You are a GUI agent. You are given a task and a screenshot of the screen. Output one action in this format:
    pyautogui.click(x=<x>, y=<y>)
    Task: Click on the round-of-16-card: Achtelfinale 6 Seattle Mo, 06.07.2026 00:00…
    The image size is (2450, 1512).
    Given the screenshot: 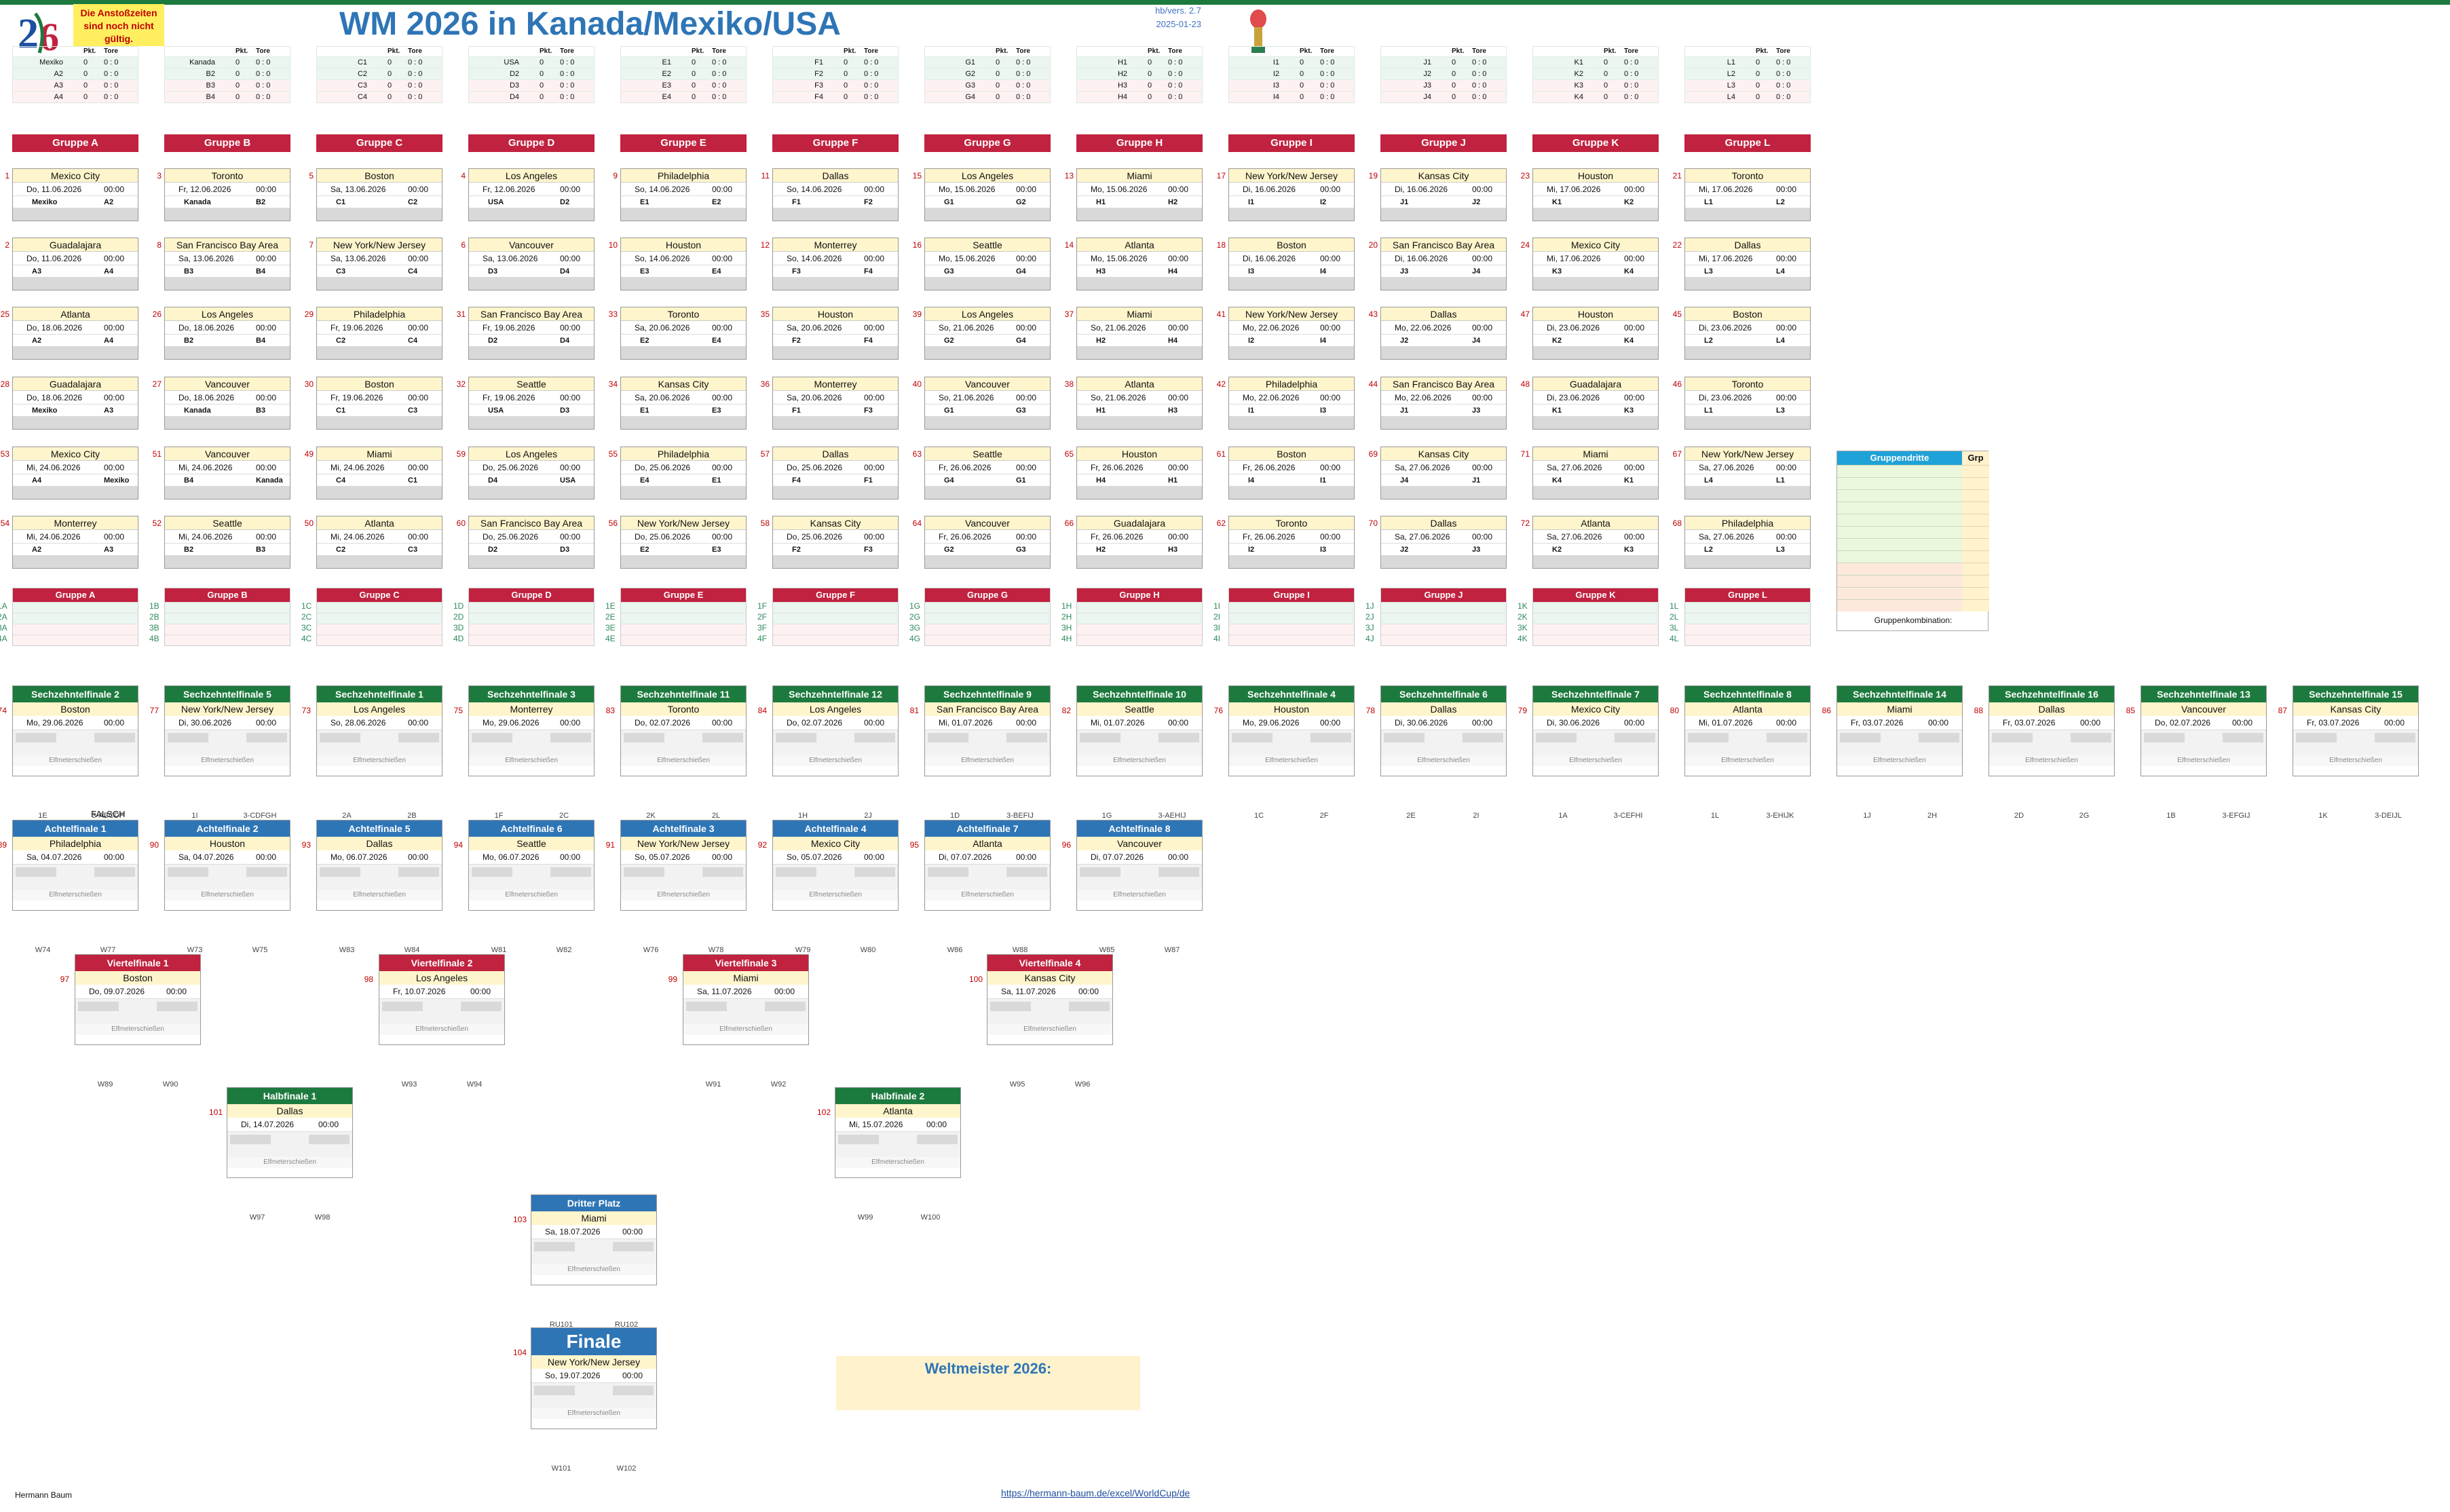 What is the action you would take?
    pyautogui.click(x=531, y=865)
    